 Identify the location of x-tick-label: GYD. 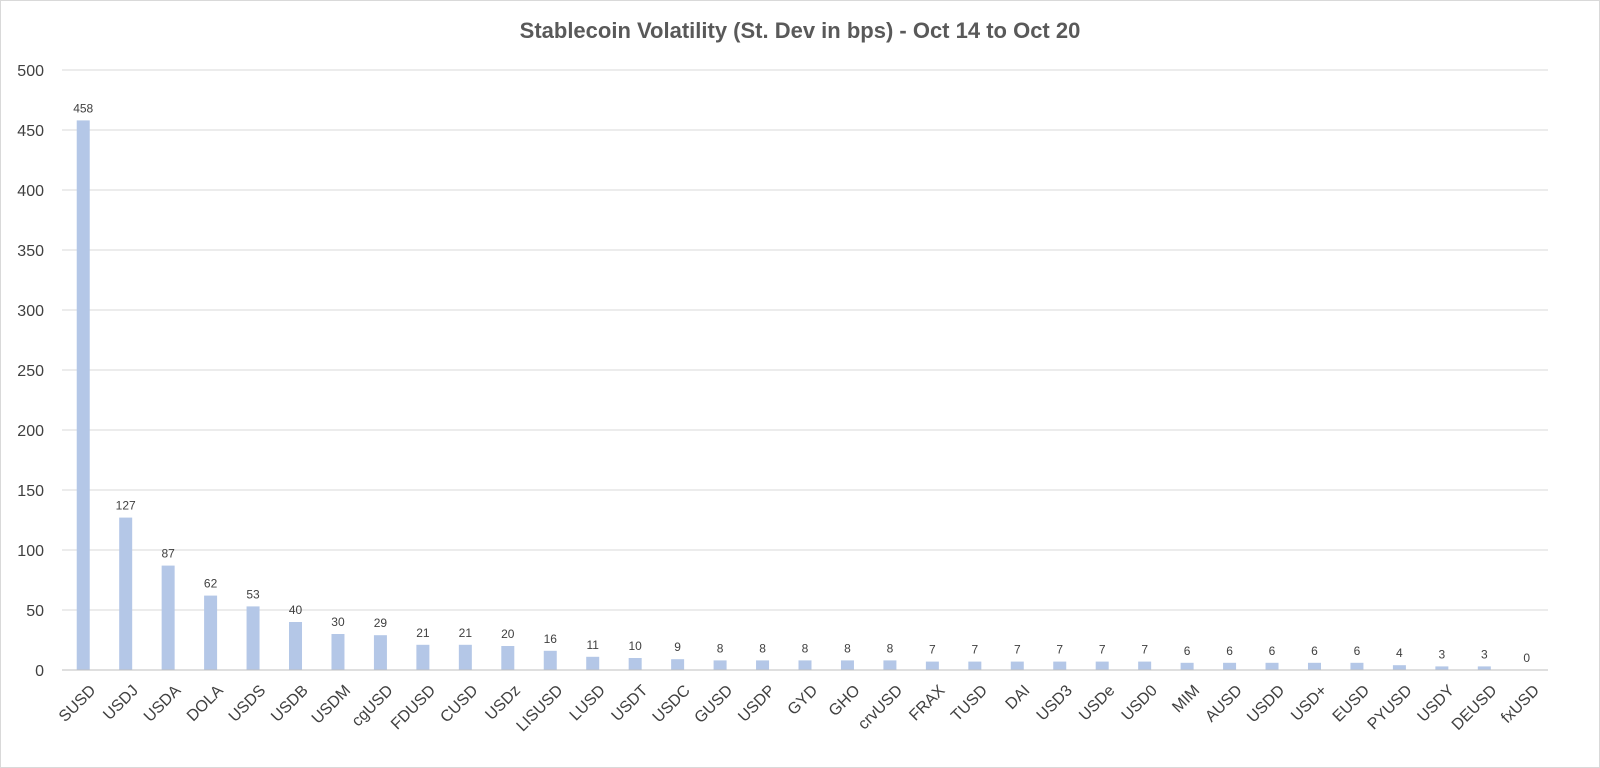
(803, 700).